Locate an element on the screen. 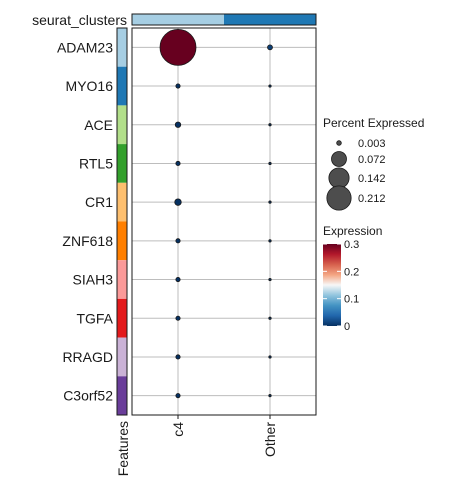  size-legend-label: 0.212 is located at coordinates (372, 199).